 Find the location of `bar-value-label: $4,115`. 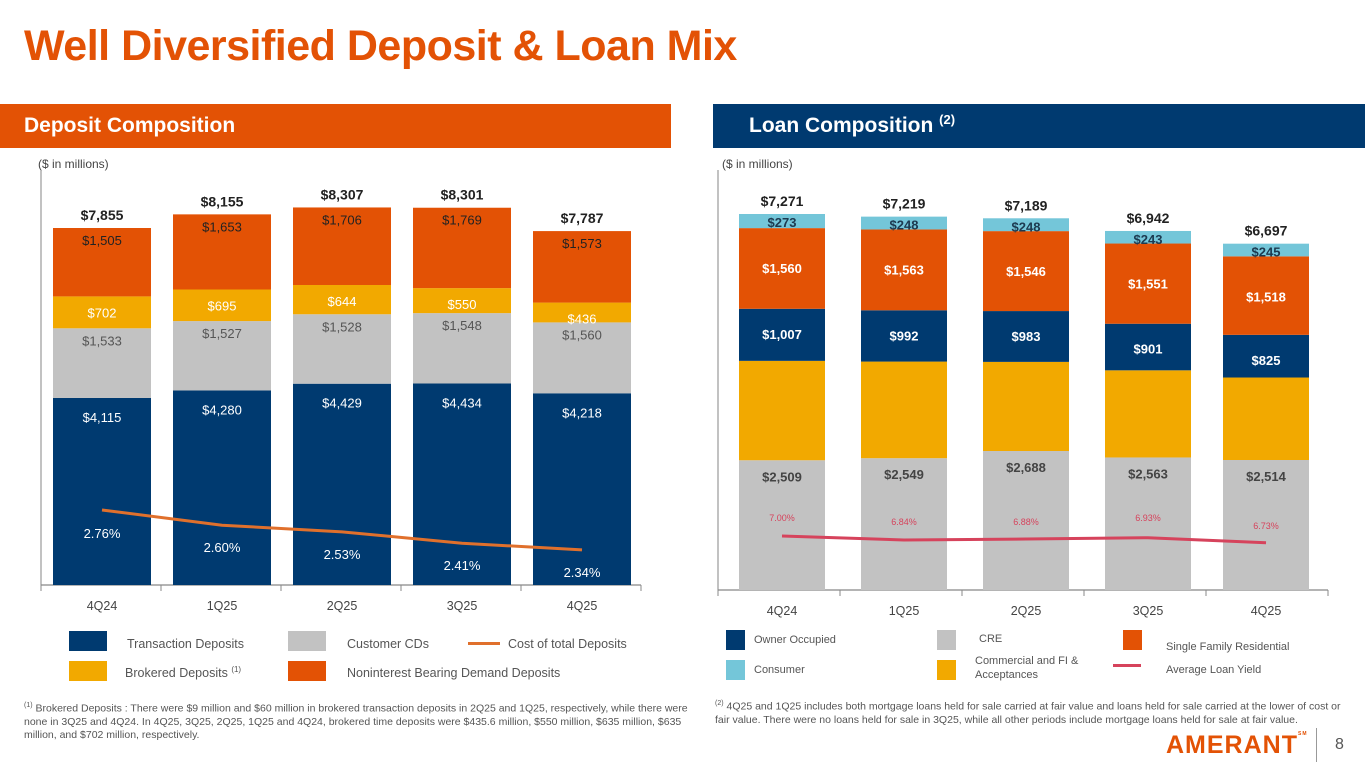

bar-value-label: $4,115 is located at coordinates (102, 417).